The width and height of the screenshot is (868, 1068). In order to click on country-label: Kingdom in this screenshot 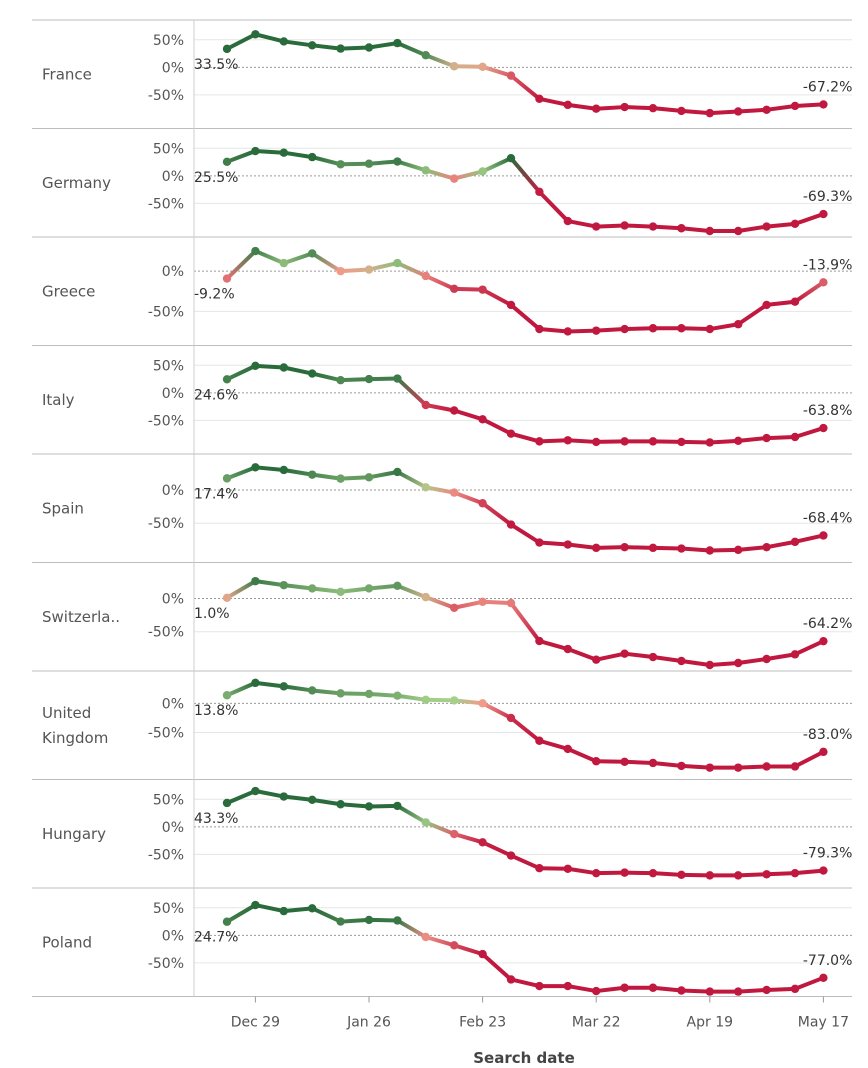, I will do `click(75, 738)`.